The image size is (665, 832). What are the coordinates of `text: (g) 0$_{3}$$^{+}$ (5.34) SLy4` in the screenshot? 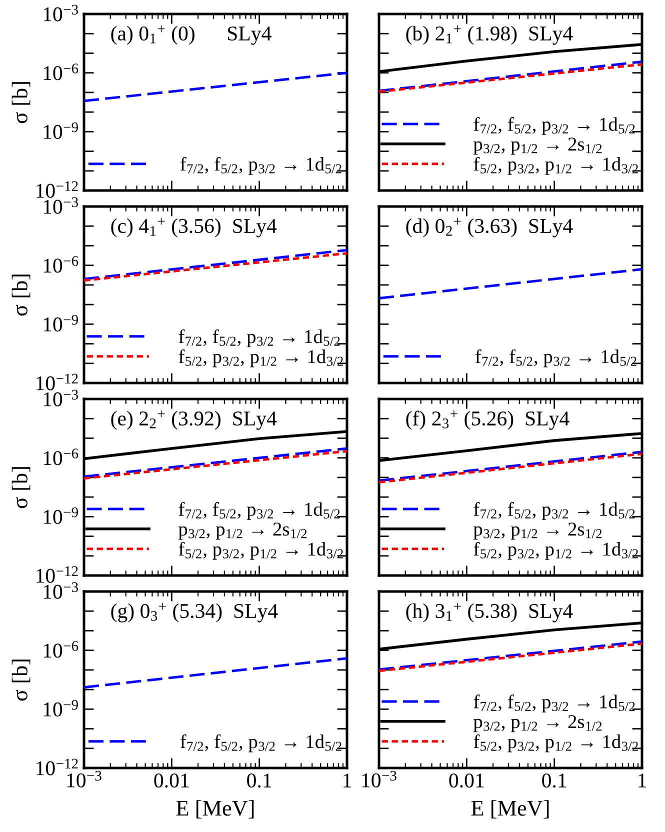 It's located at (194, 612).